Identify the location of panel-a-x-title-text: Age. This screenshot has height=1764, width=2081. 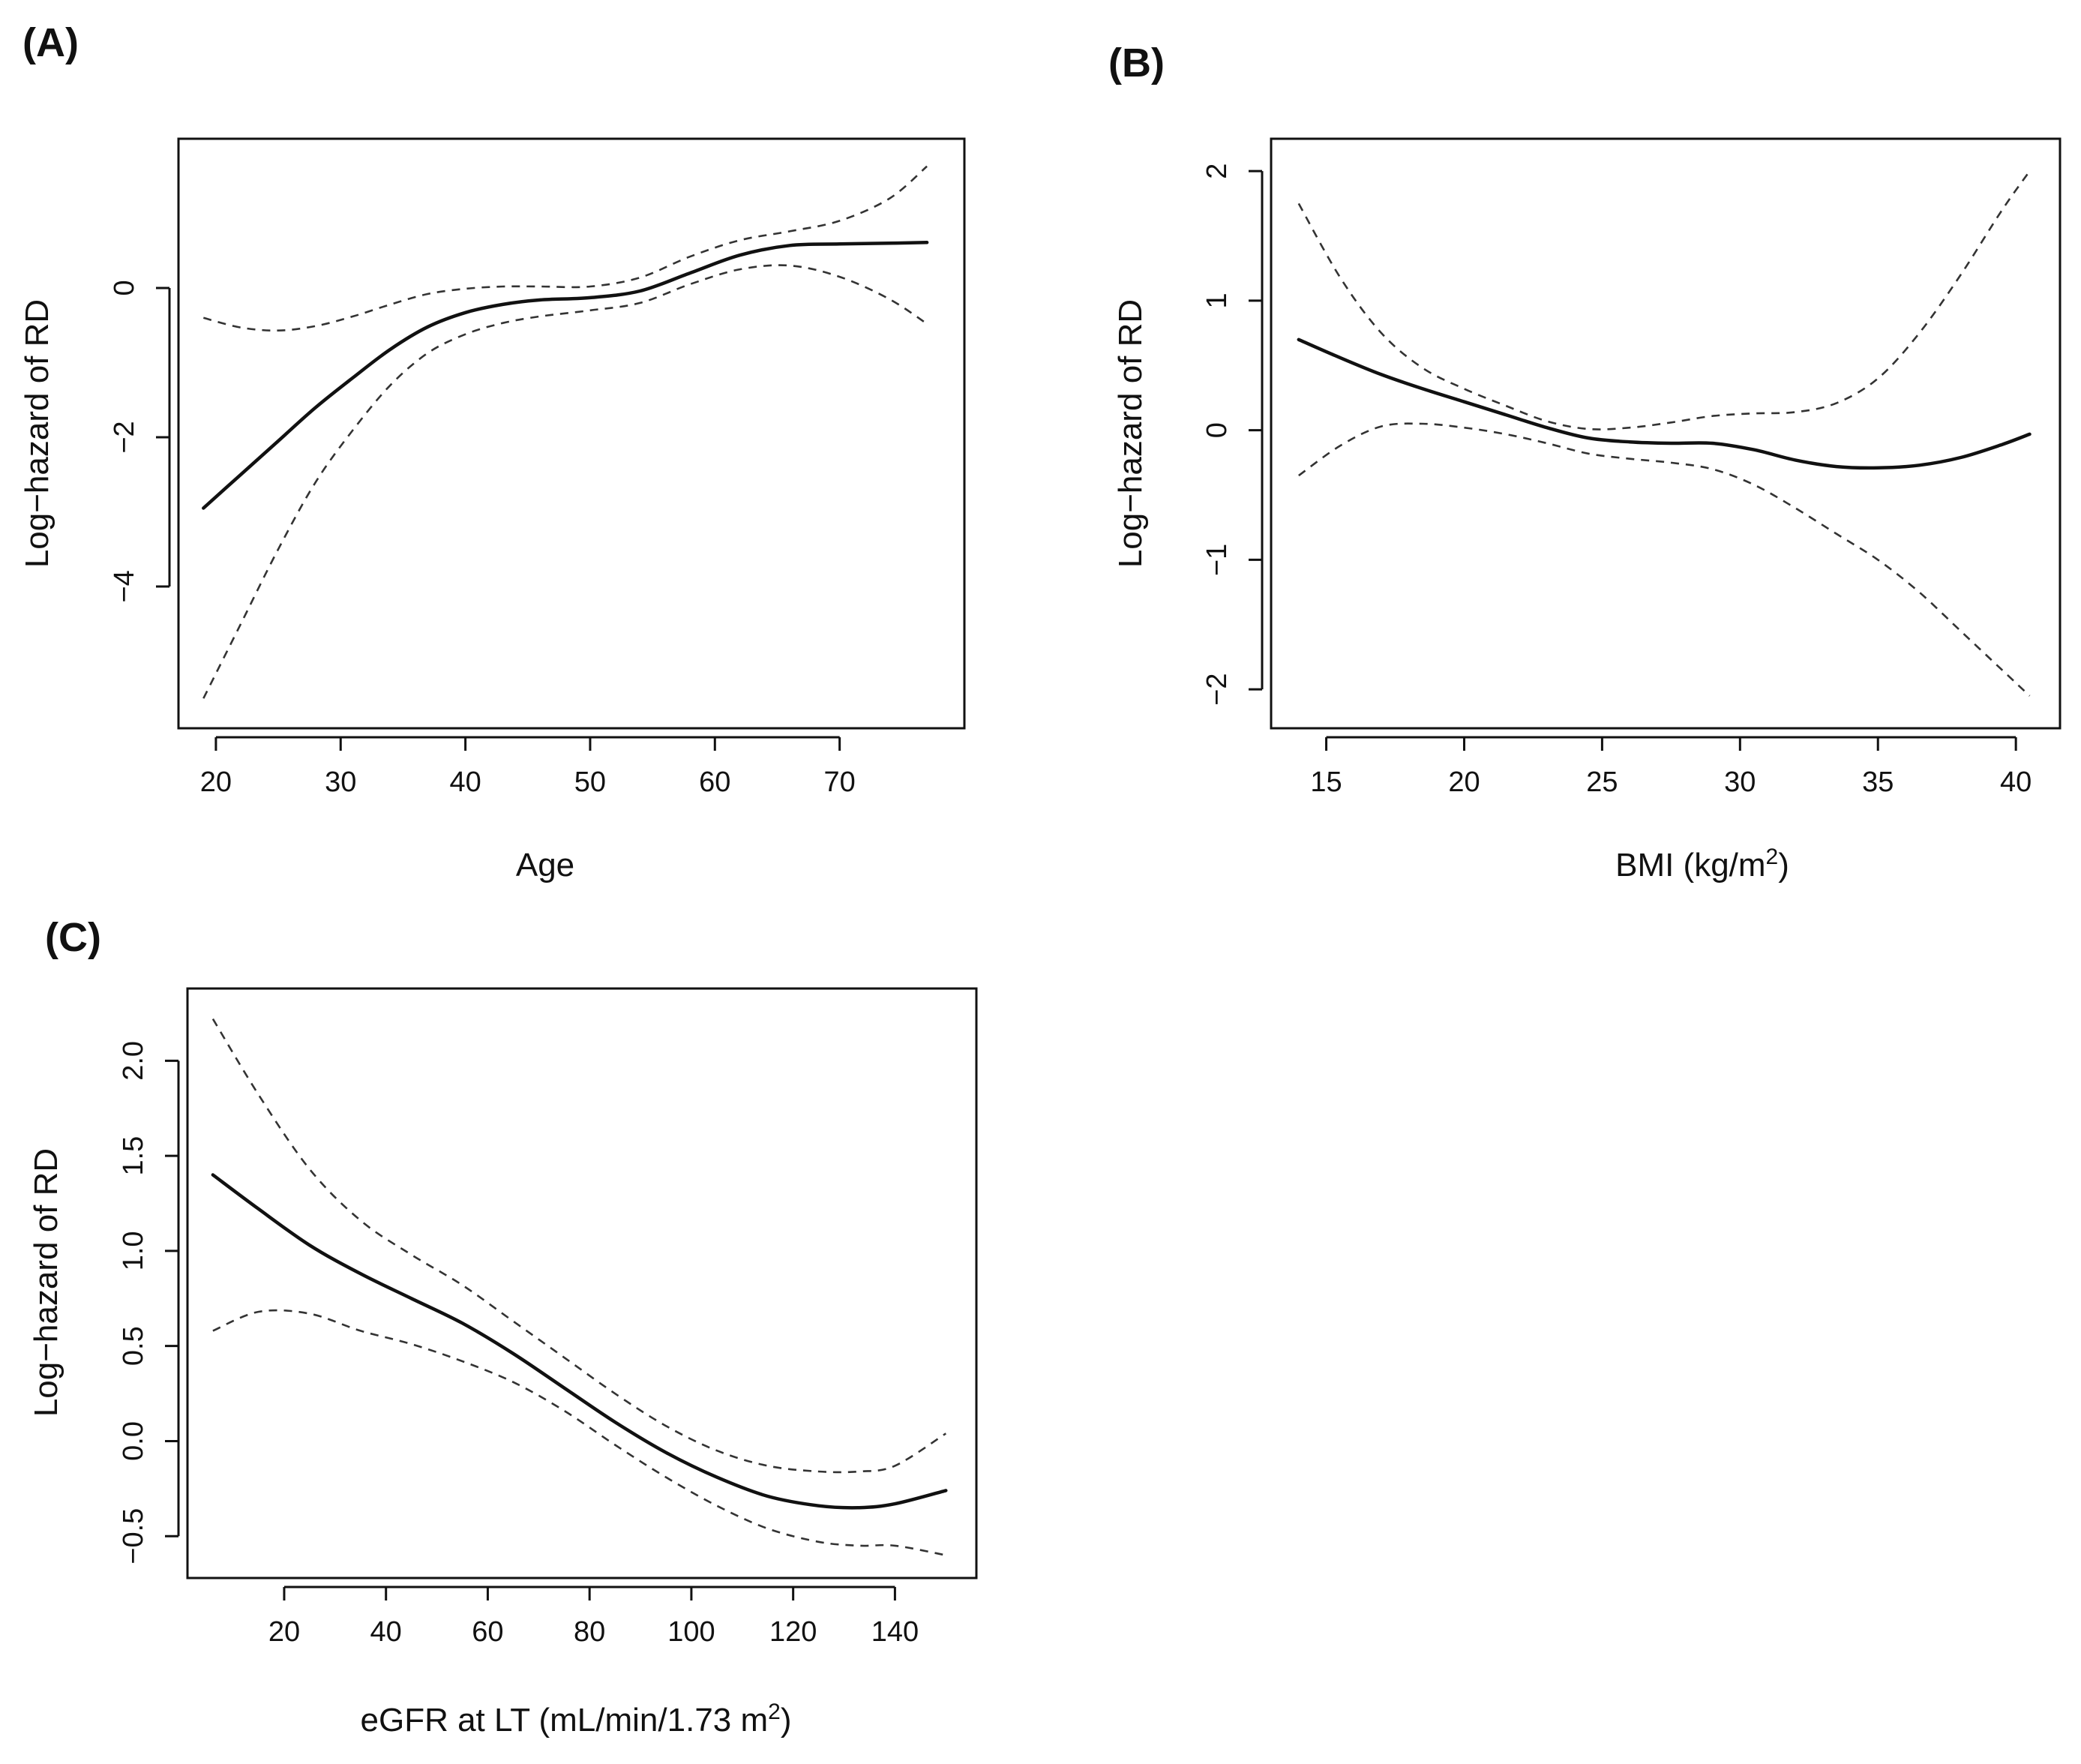
(545, 865).